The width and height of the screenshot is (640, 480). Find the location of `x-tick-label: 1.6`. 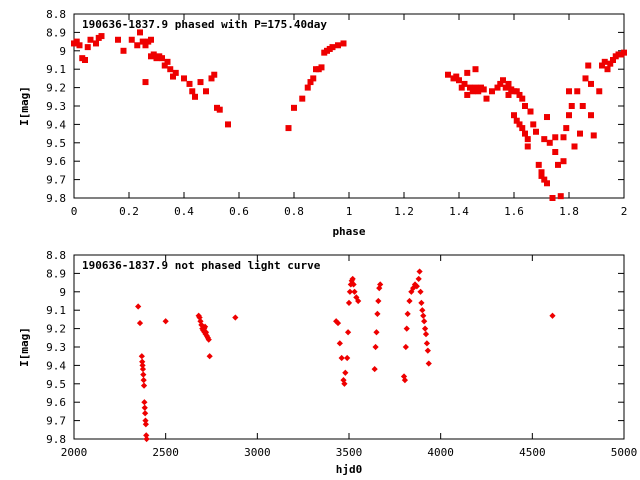

x-tick-label: 1.6 is located at coordinates (514, 211).